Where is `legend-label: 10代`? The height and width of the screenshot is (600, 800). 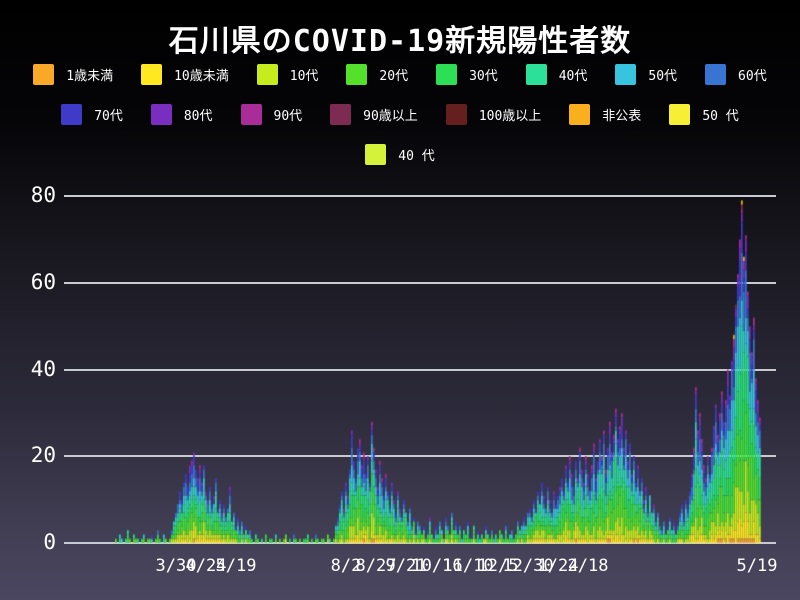 legend-label: 10代 is located at coordinates (304, 76).